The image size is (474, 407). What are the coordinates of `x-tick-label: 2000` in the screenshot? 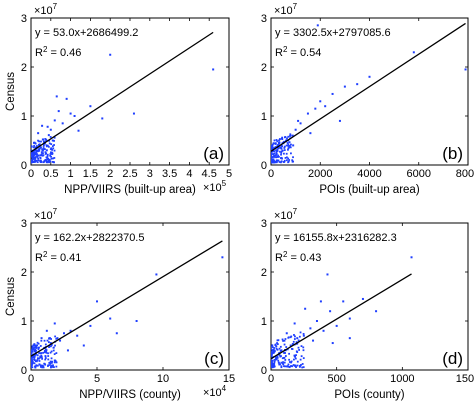 It's located at (320, 174).